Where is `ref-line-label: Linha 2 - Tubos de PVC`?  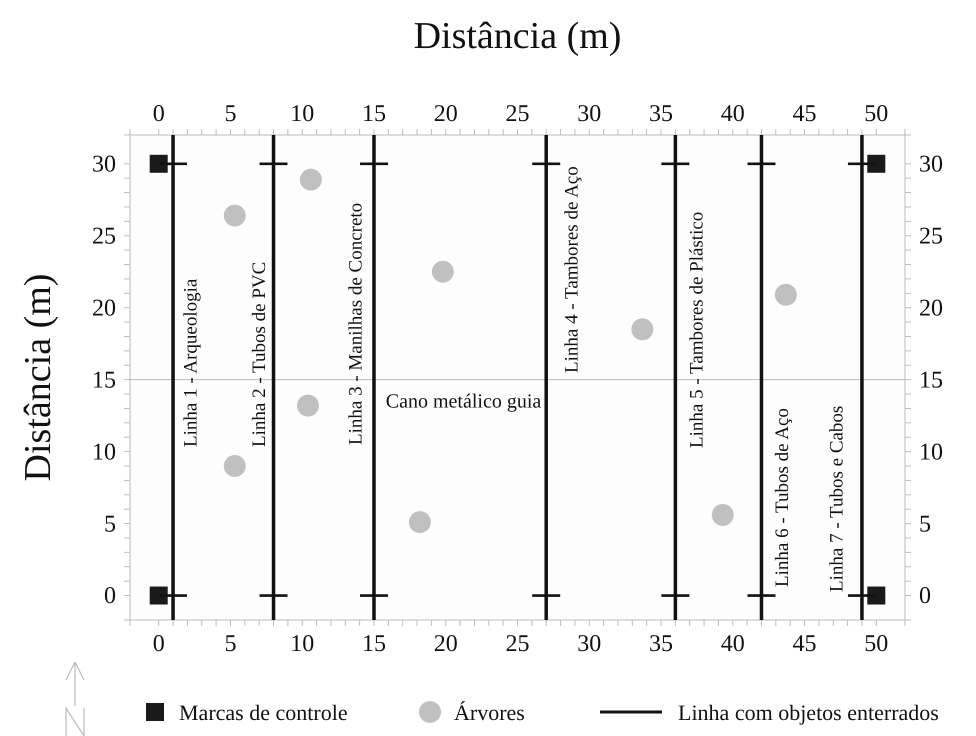 ref-line-label: Linha 2 - Tubos de PVC is located at coordinates (259, 354).